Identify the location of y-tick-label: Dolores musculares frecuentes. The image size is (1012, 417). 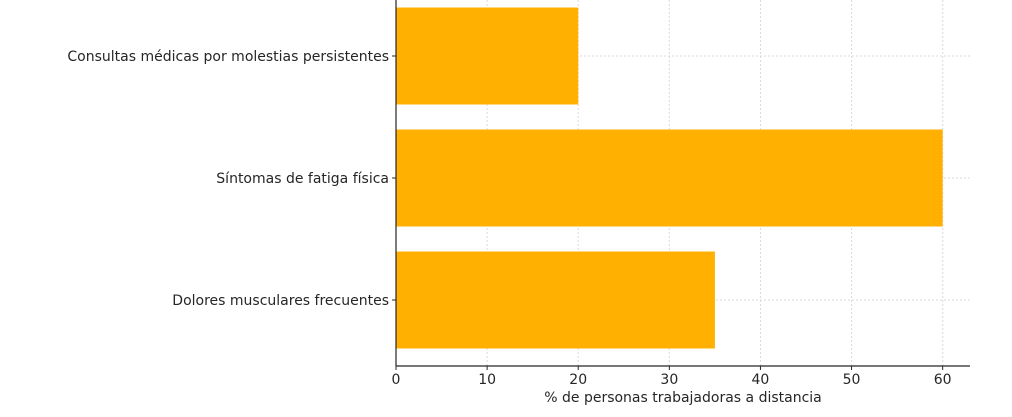
(280, 301).